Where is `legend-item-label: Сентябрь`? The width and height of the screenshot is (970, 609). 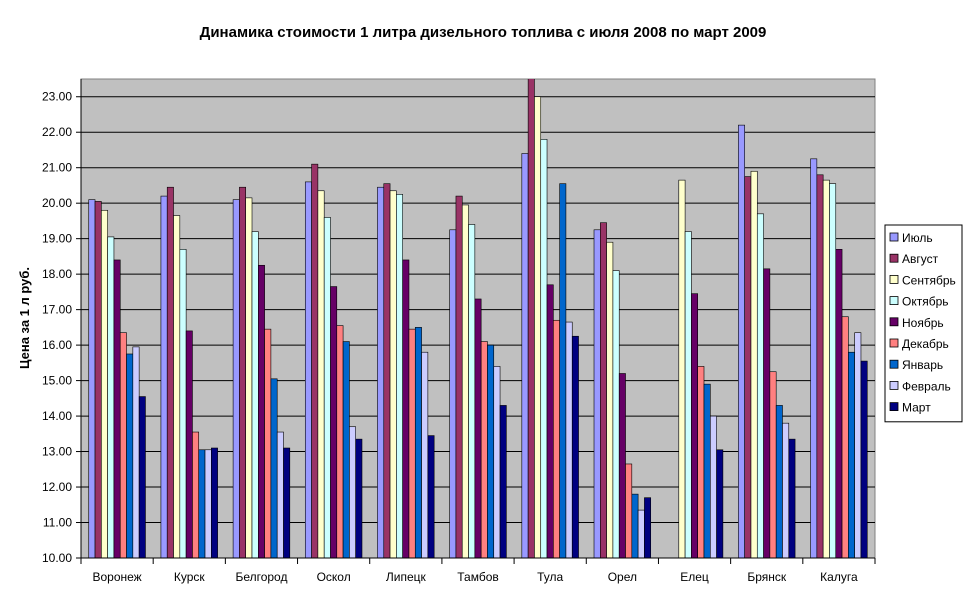
legend-item-label: Сентябрь is located at coordinates (929, 280).